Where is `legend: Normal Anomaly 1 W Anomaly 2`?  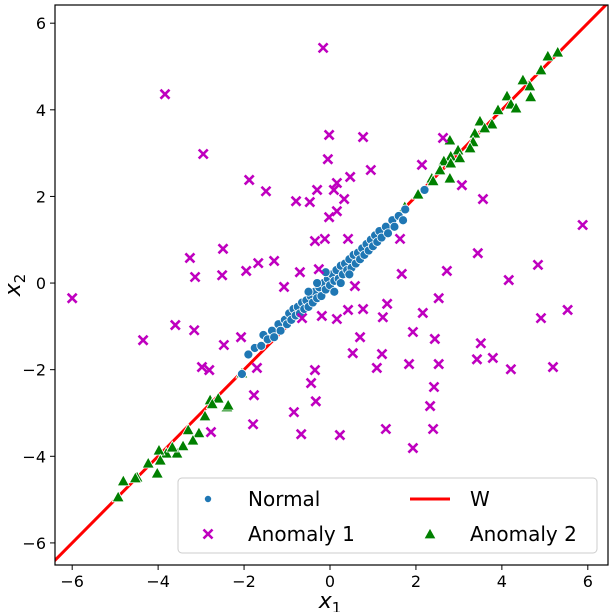
legend: Normal Anomaly 1 W Anomaly 2 is located at coordinates (387, 515).